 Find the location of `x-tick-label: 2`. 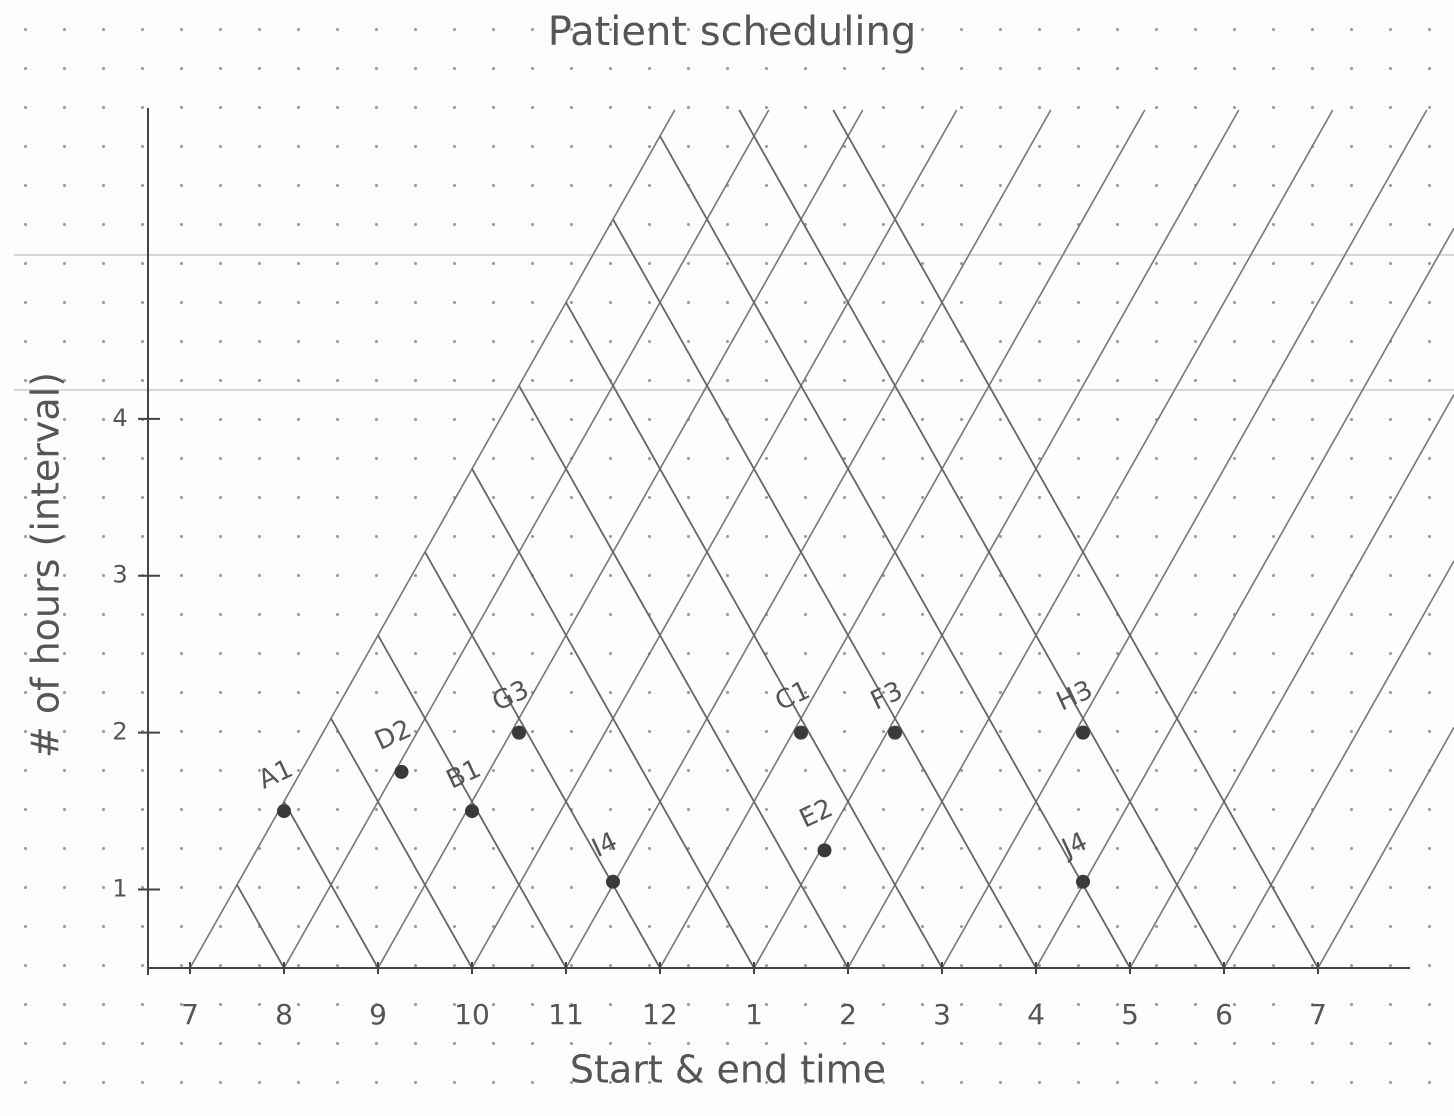

x-tick-label: 2 is located at coordinates (848, 1014).